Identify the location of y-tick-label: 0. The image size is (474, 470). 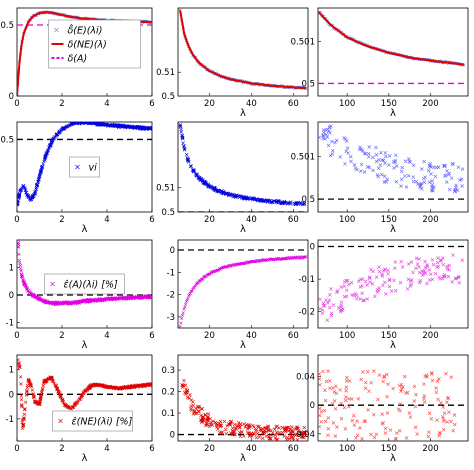
(172, 251).